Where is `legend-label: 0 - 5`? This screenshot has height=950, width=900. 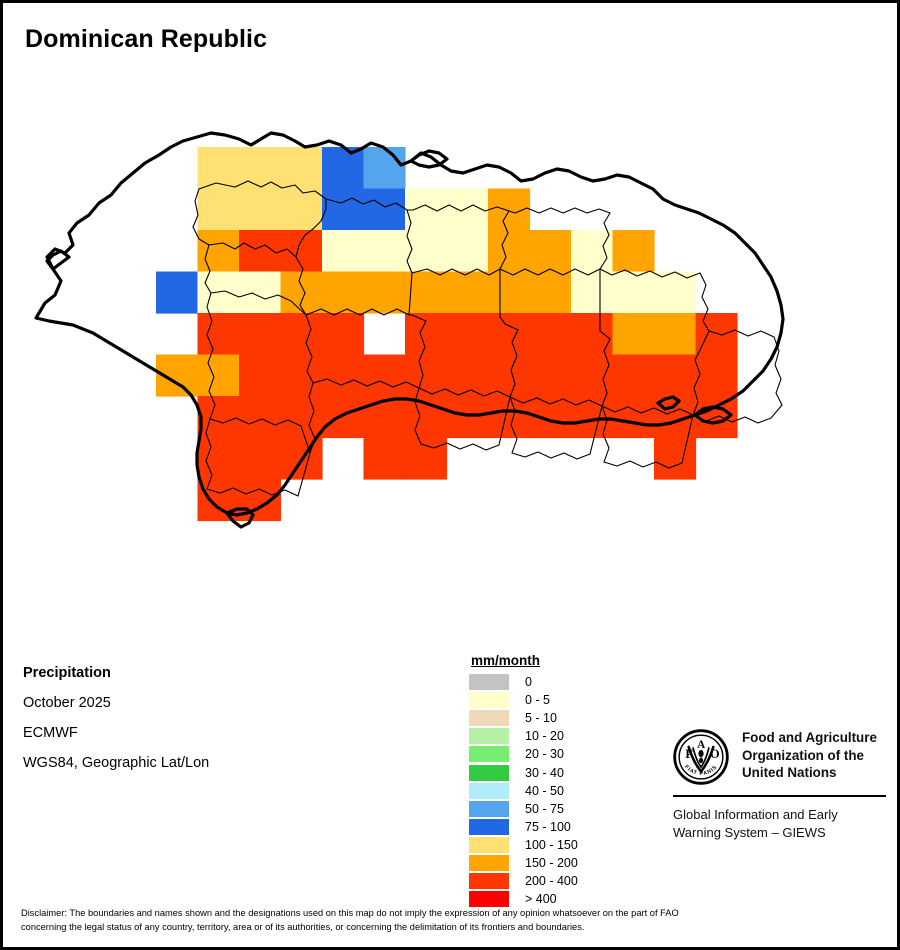 legend-label: 0 - 5 is located at coordinates (538, 700).